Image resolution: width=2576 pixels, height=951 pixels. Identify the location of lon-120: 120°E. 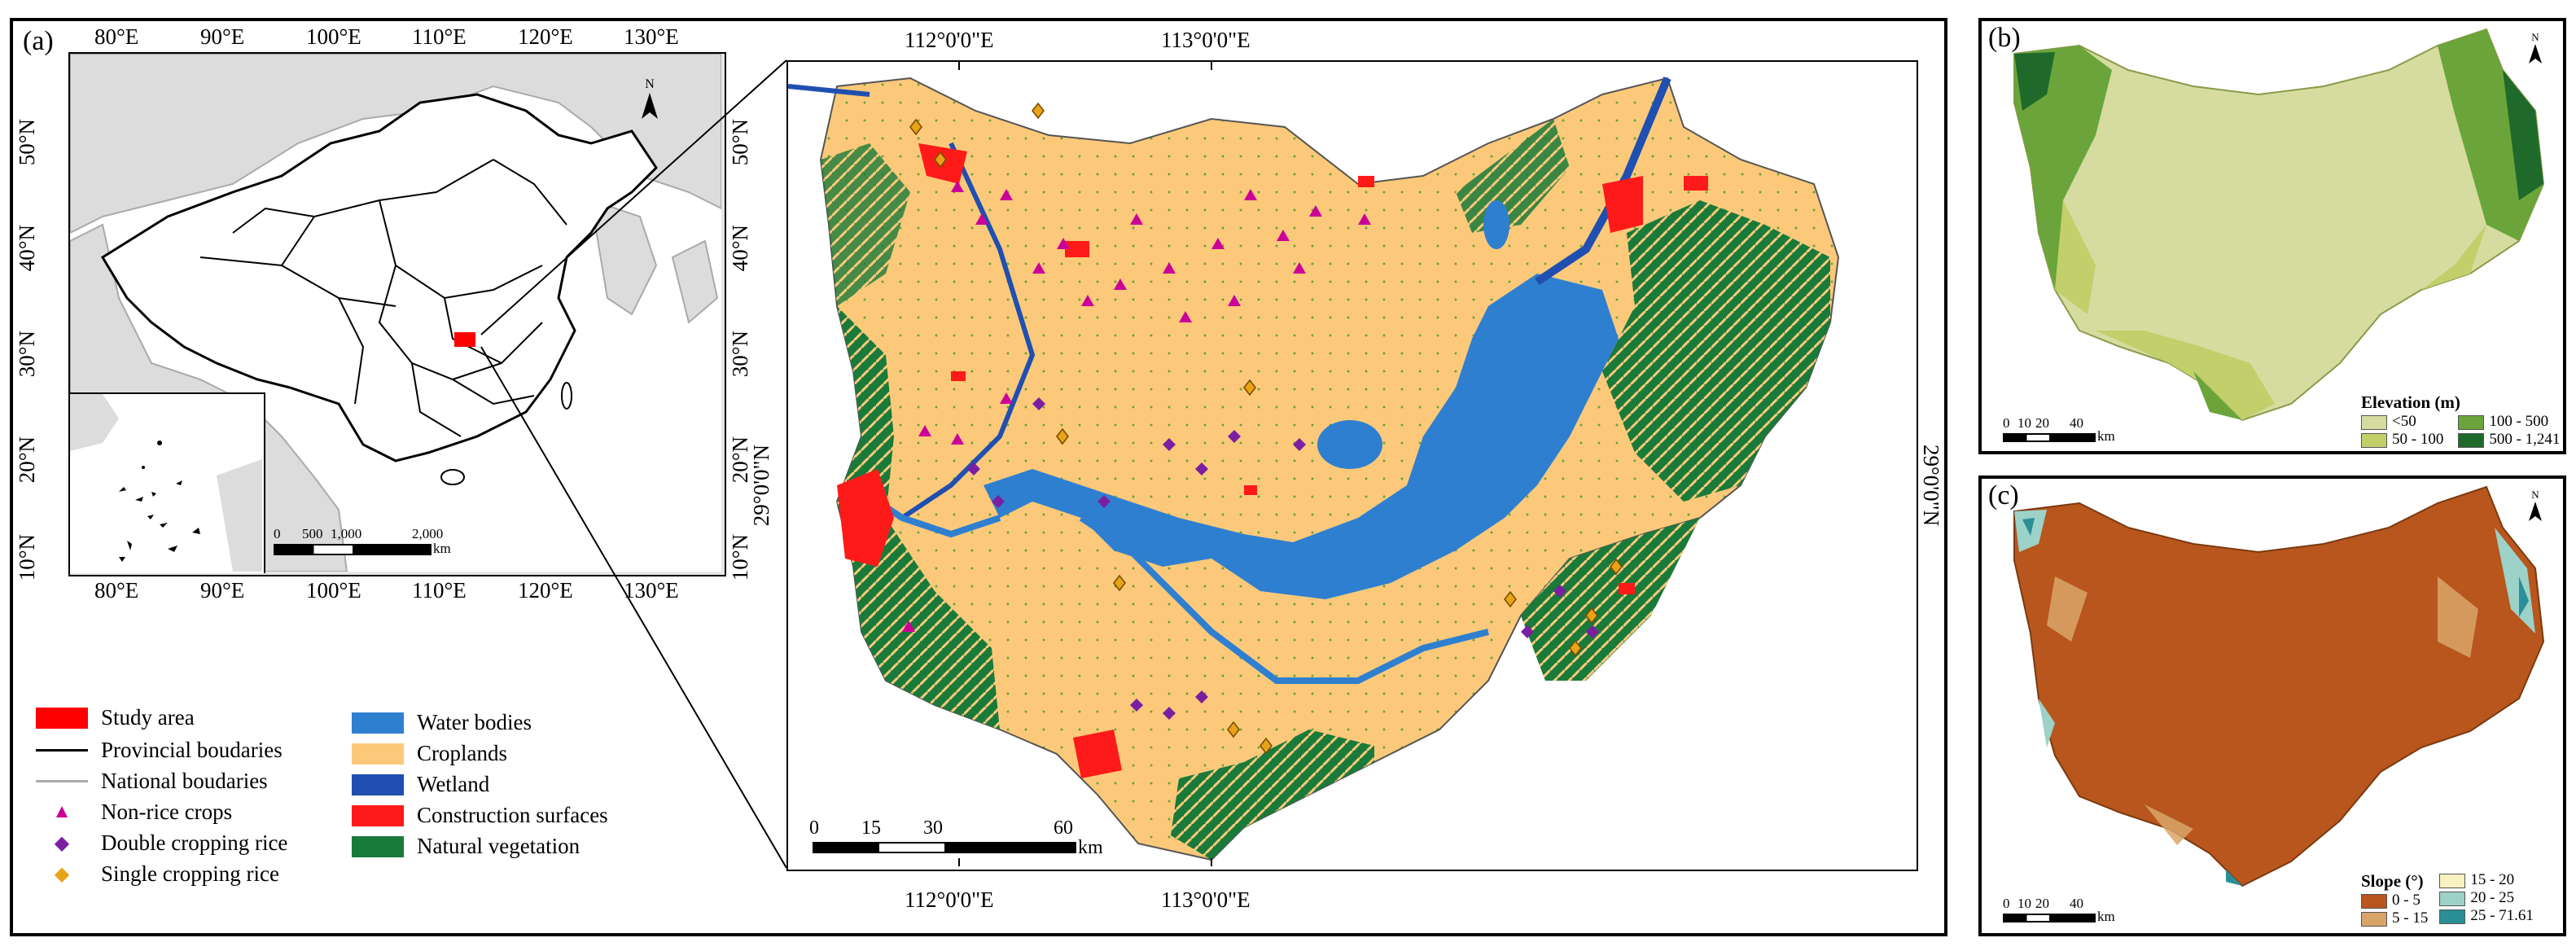
(545, 36).